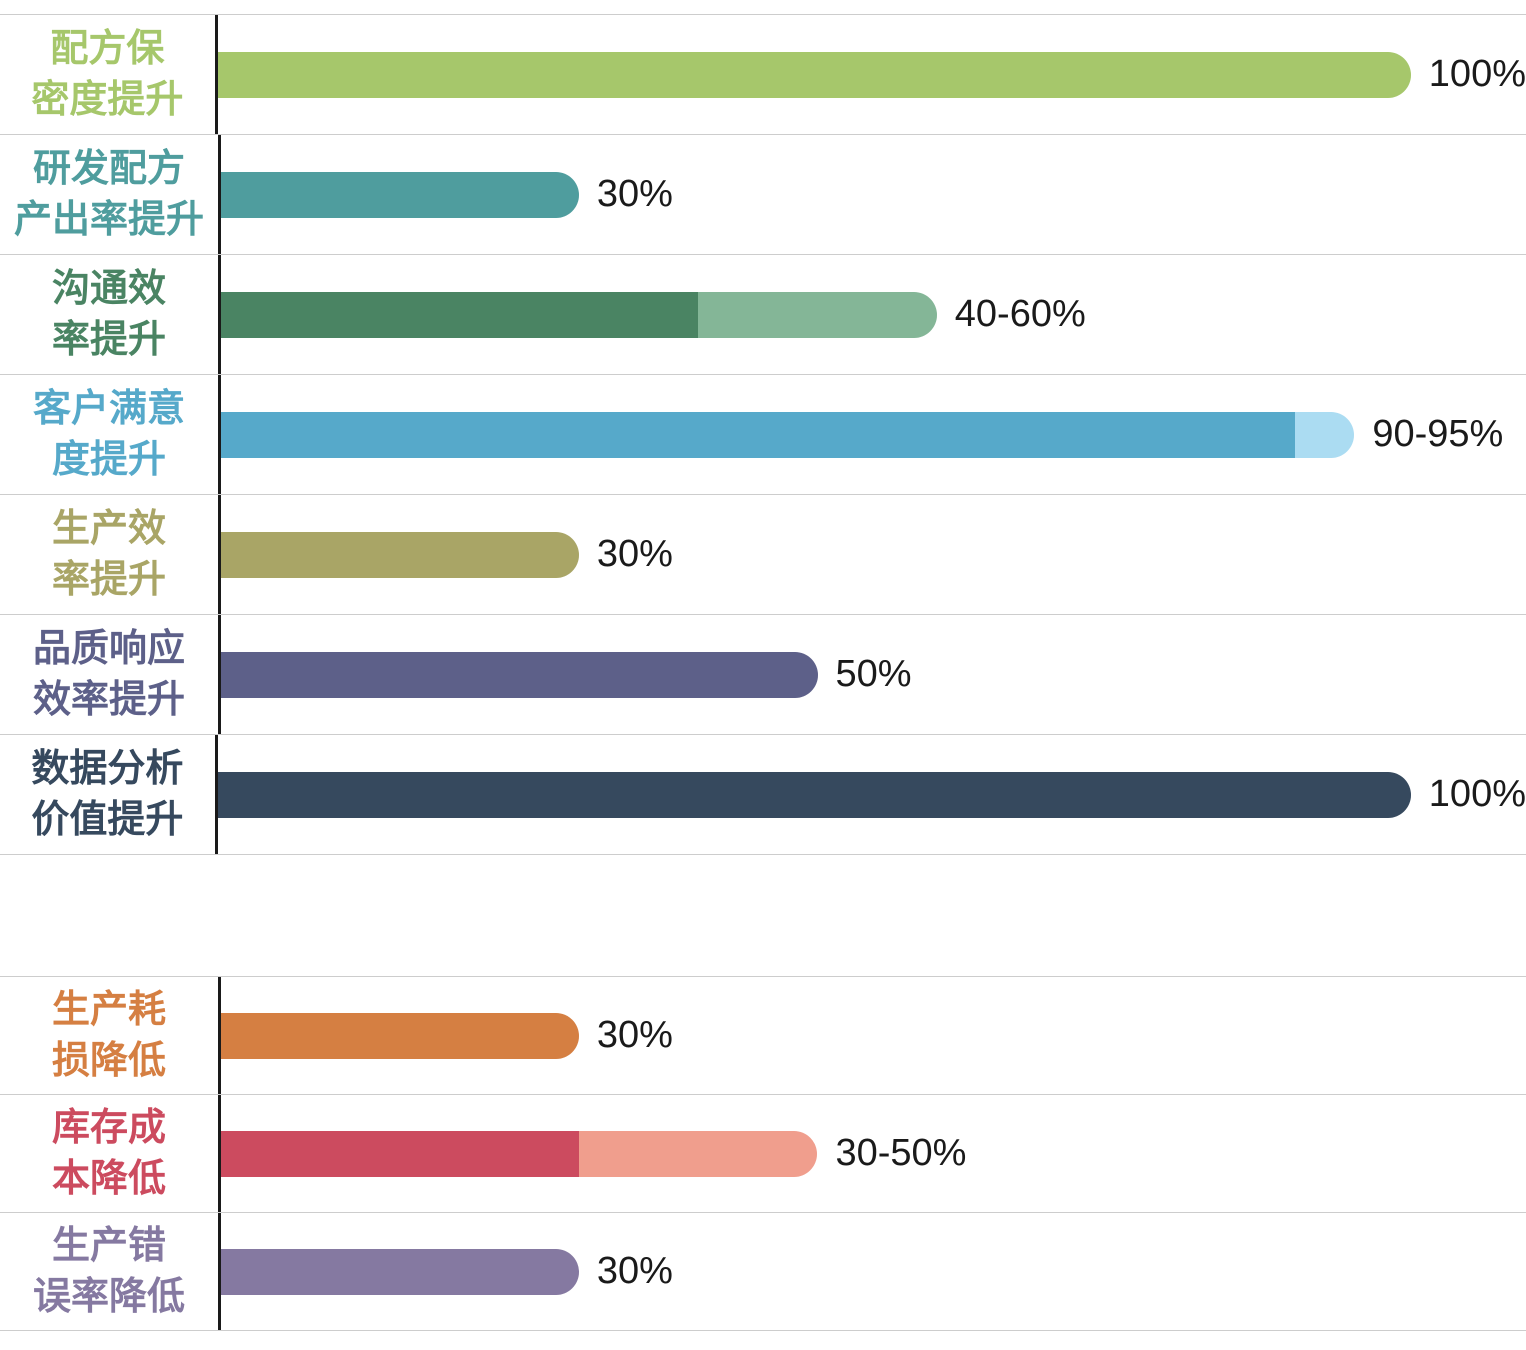  What do you see at coordinates (108, 1271) in the screenshot?
I see `row-label: 生产错 误率降低` at bounding box center [108, 1271].